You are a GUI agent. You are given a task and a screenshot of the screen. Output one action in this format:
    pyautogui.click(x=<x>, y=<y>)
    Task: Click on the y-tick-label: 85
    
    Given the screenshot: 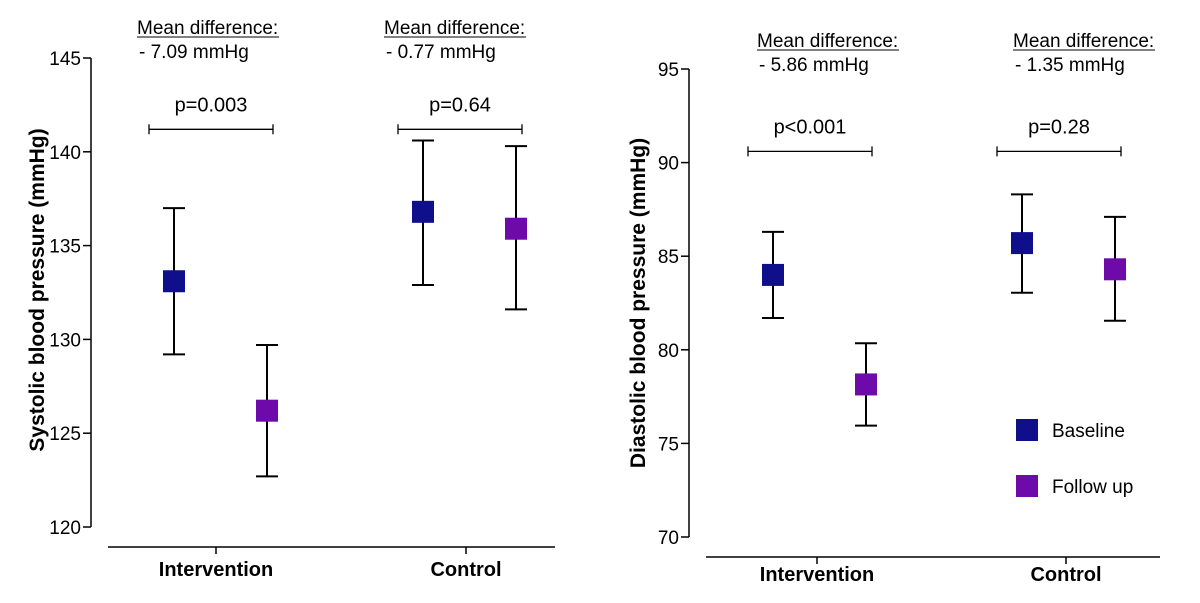 What is the action you would take?
    pyautogui.click(x=668, y=257)
    